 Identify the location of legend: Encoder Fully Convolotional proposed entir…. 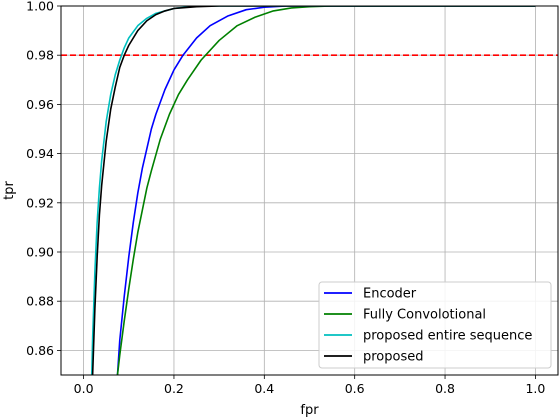
(435, 325).